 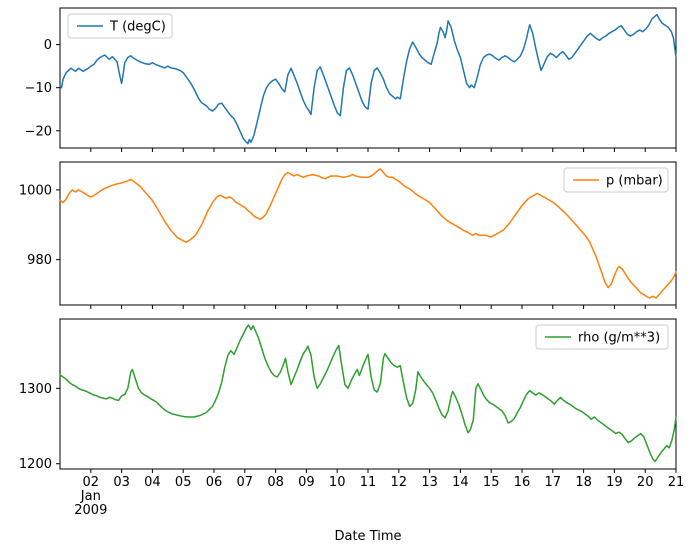 What do you see at coordinates (38, 88) in the screenshot?
I see `y-tick-label: −10` at bounding box center [38, 88].